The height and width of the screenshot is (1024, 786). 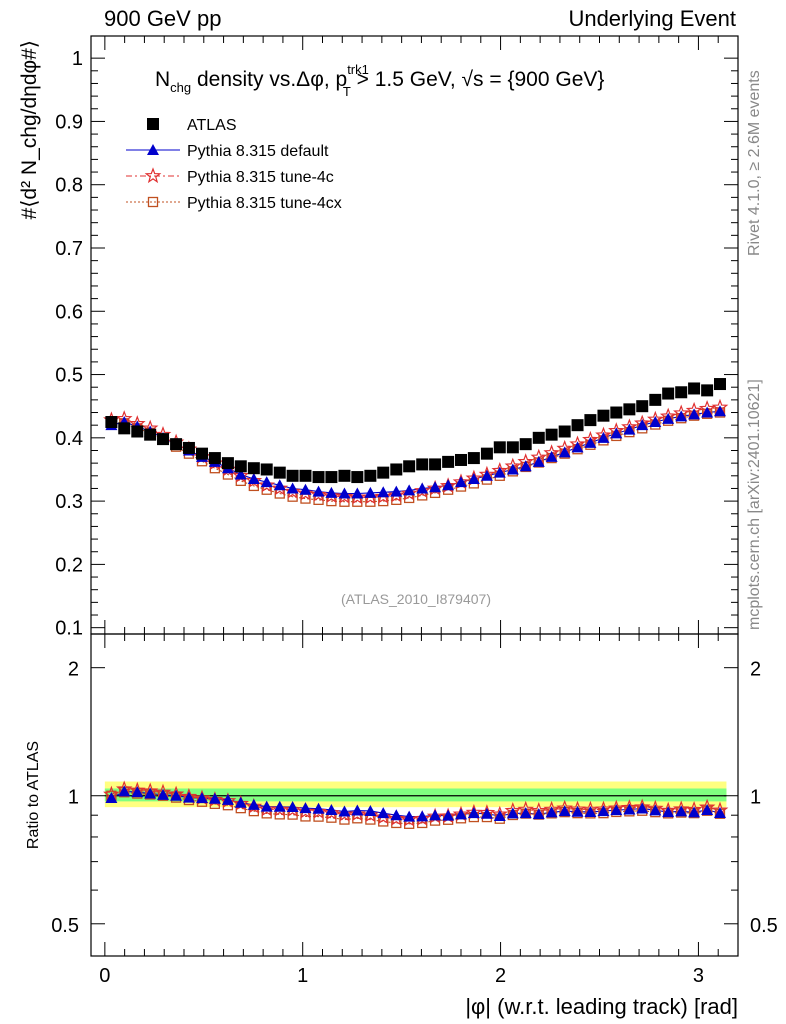 I want to click on legend-label-atlas: ATLAS, so click(x=212, y=125).